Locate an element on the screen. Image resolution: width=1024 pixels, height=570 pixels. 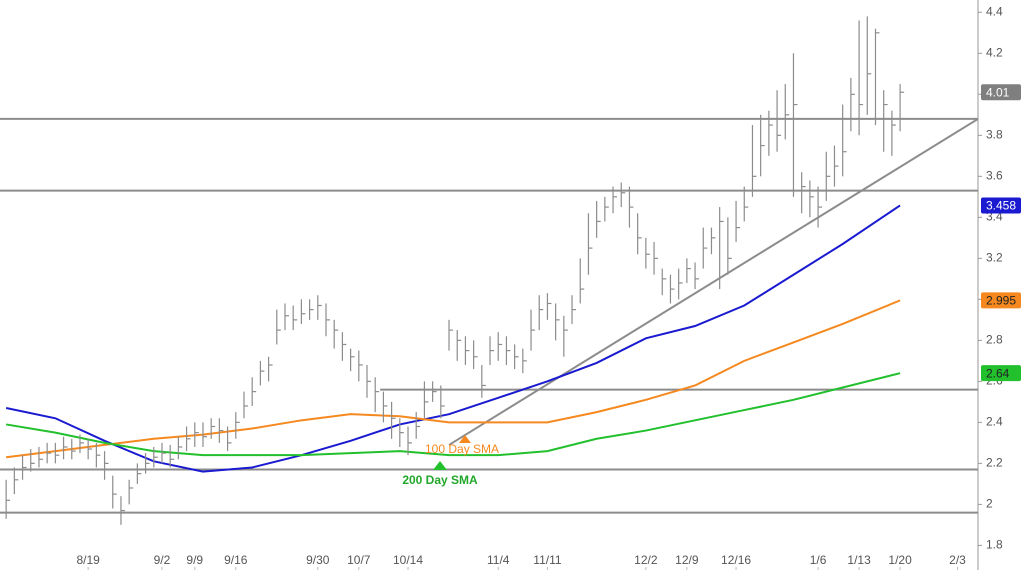
sma-100-label: 100 Day SMA is located at coordinates (462, 449).